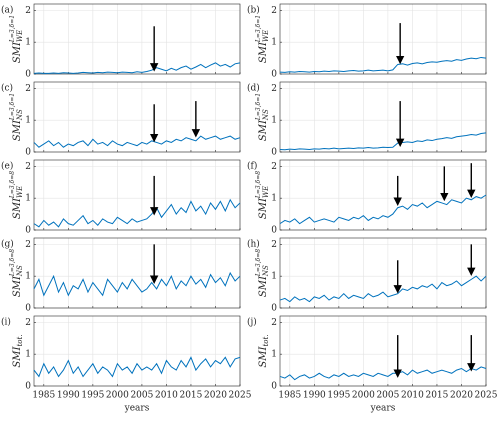 This screenshot has width=500, height=423. What do you see at coordinates (436, 396) in the screenshot?
I see `x-tick-label: 2015` at bounding box center [436, 396].